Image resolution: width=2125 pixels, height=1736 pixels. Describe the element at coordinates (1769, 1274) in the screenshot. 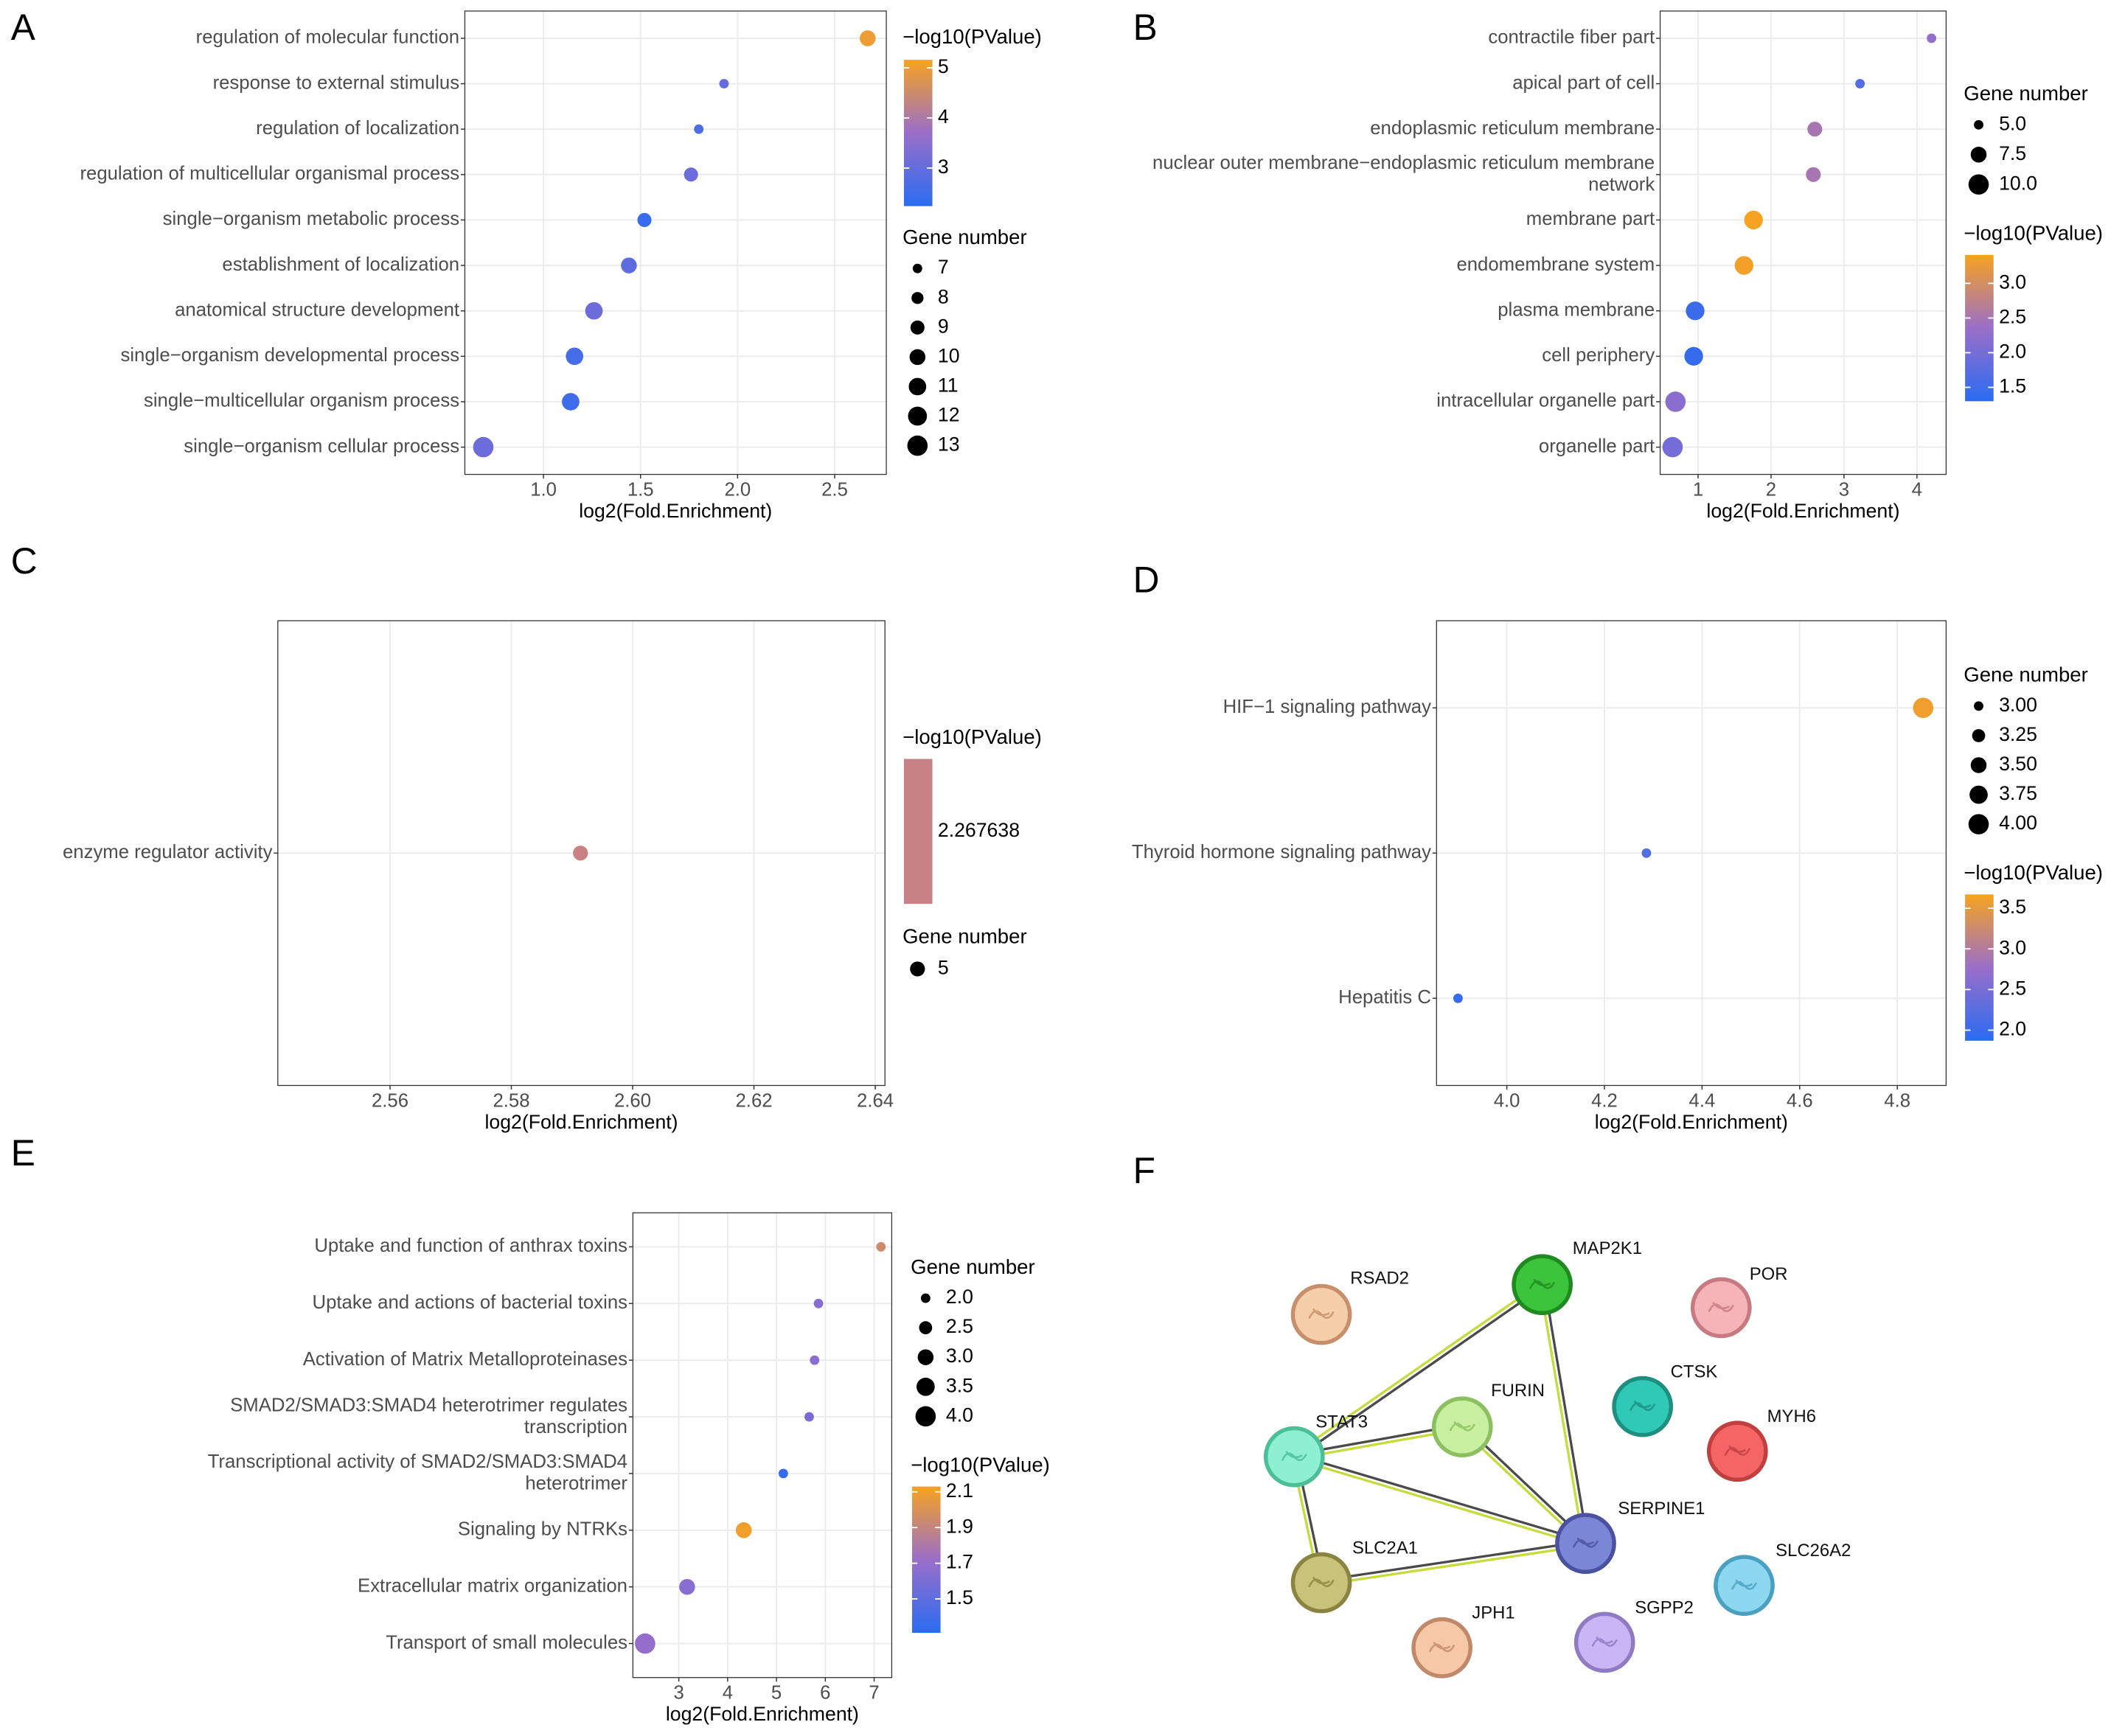

I see `node-label: POR` at that location.